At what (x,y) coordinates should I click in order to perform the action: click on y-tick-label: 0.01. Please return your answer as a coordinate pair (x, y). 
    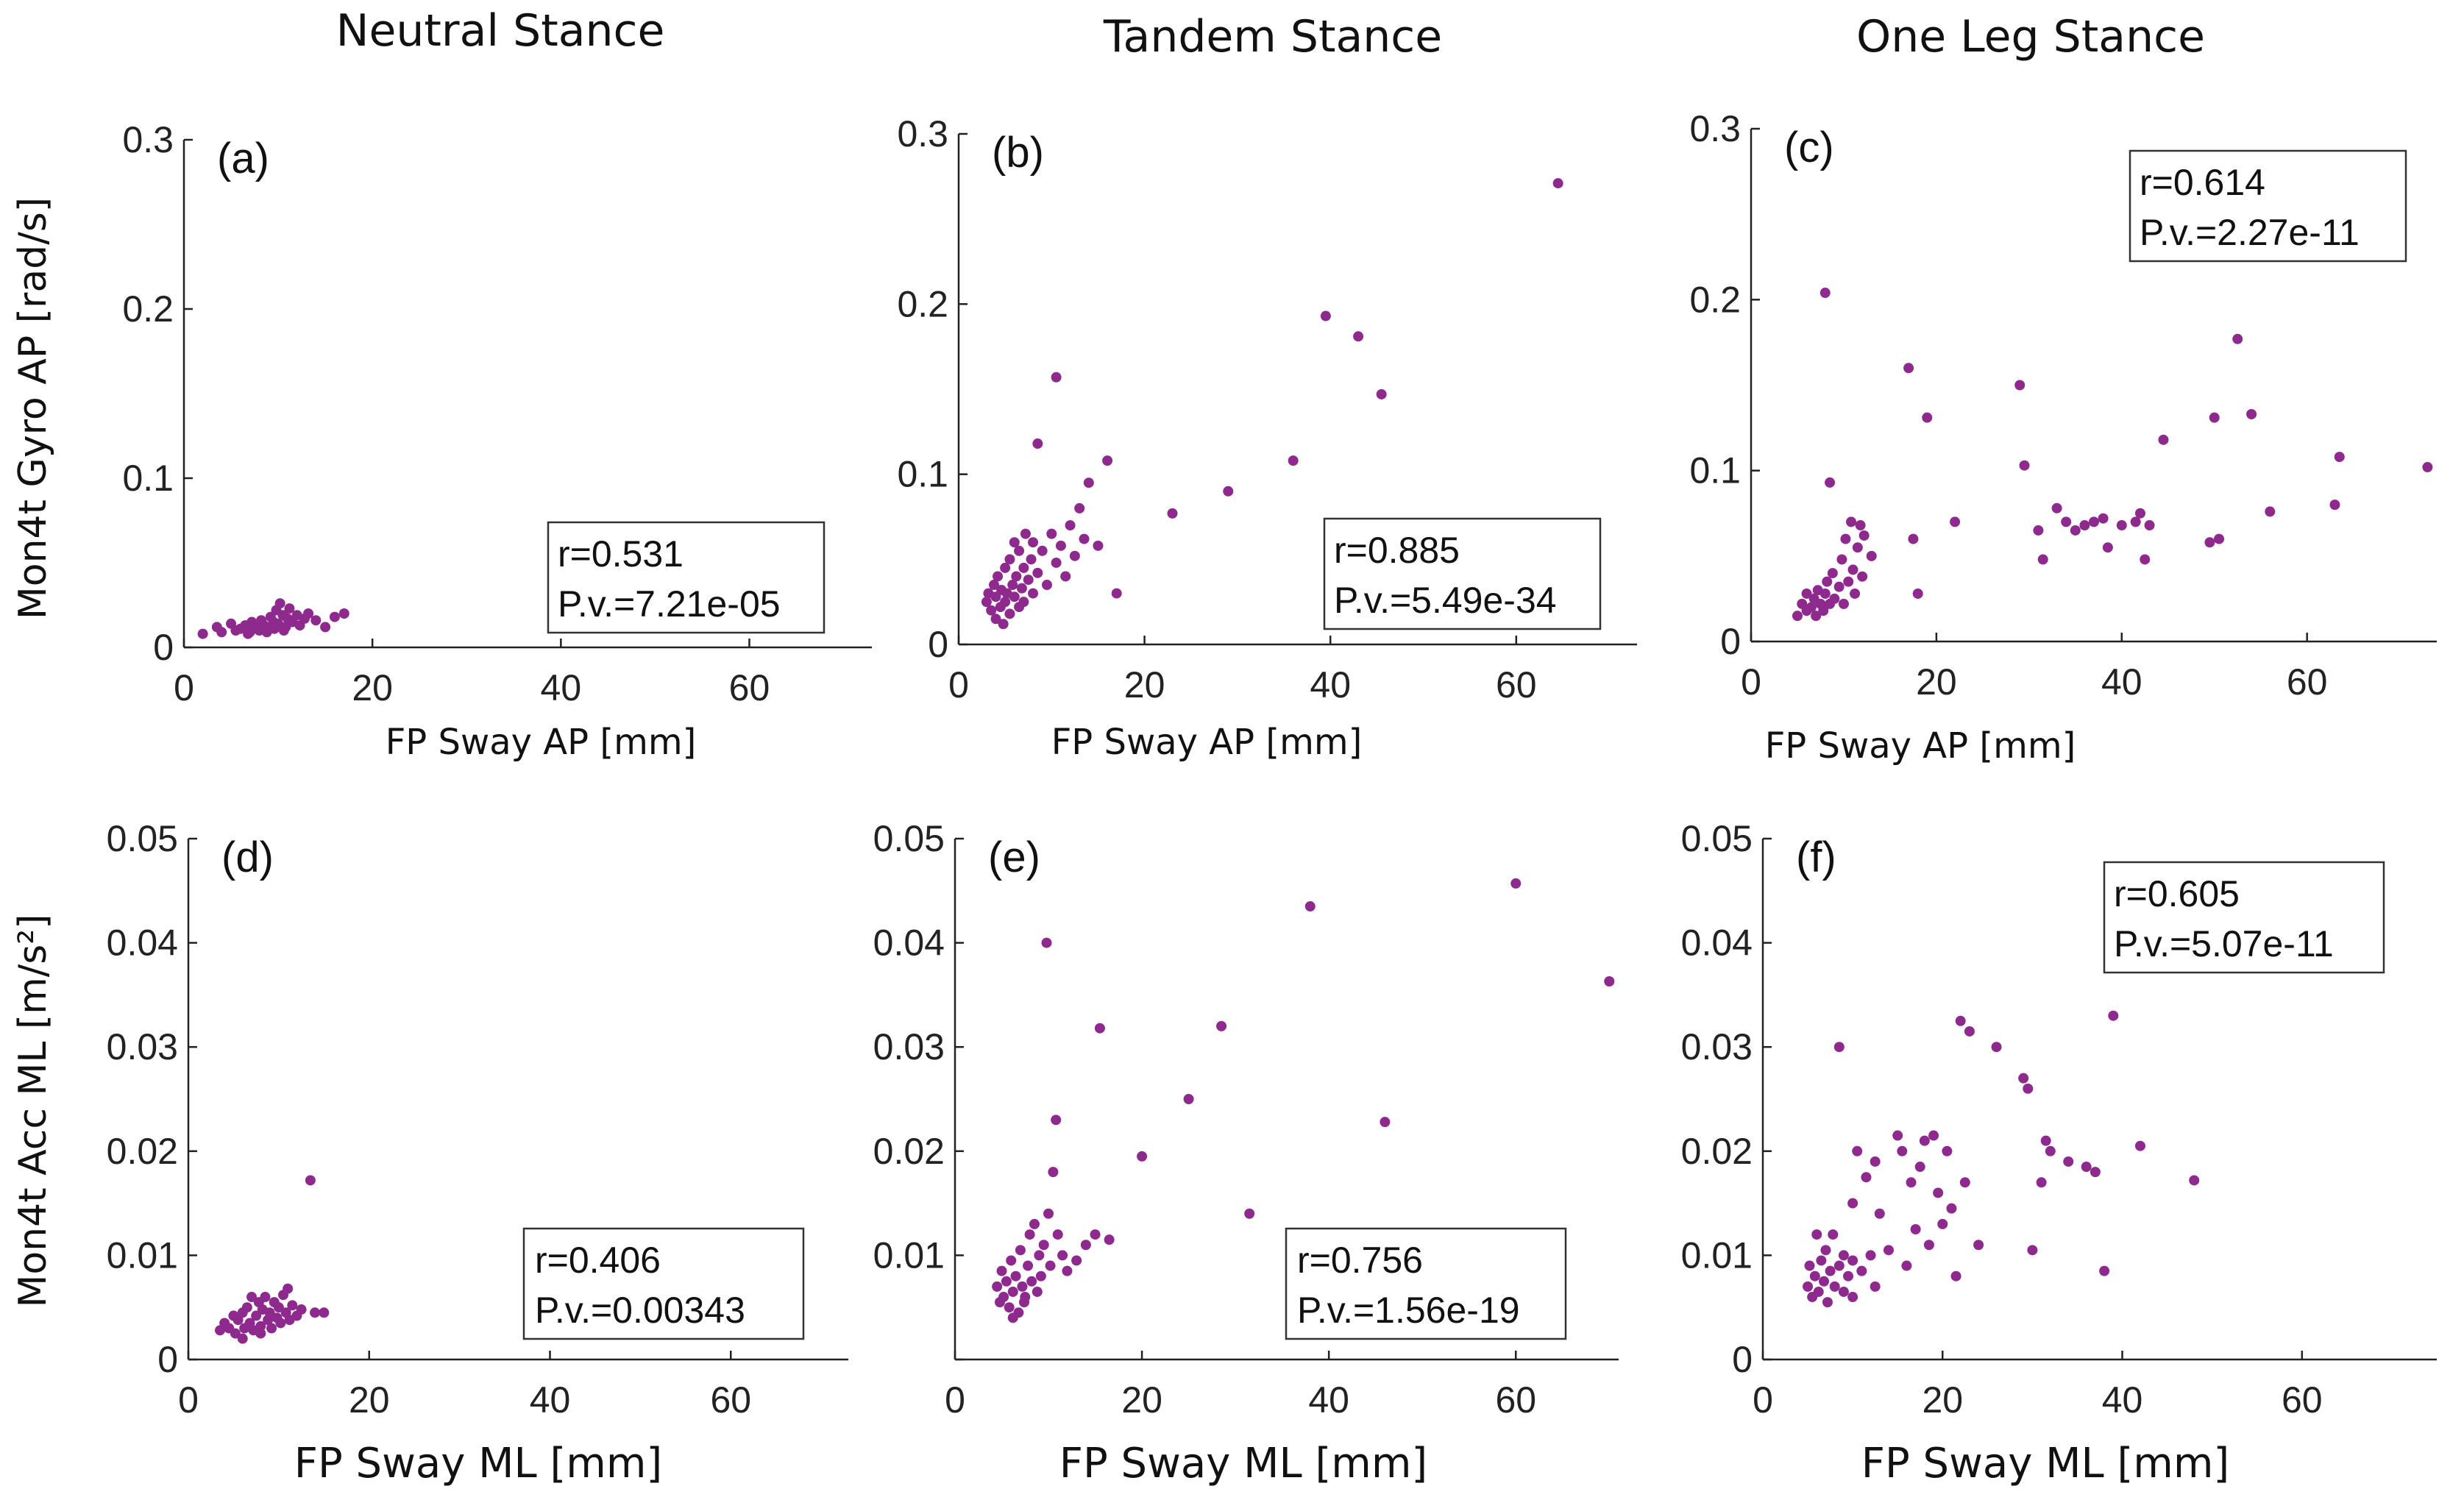
    Looking at the image, I should click on (142, 1255).